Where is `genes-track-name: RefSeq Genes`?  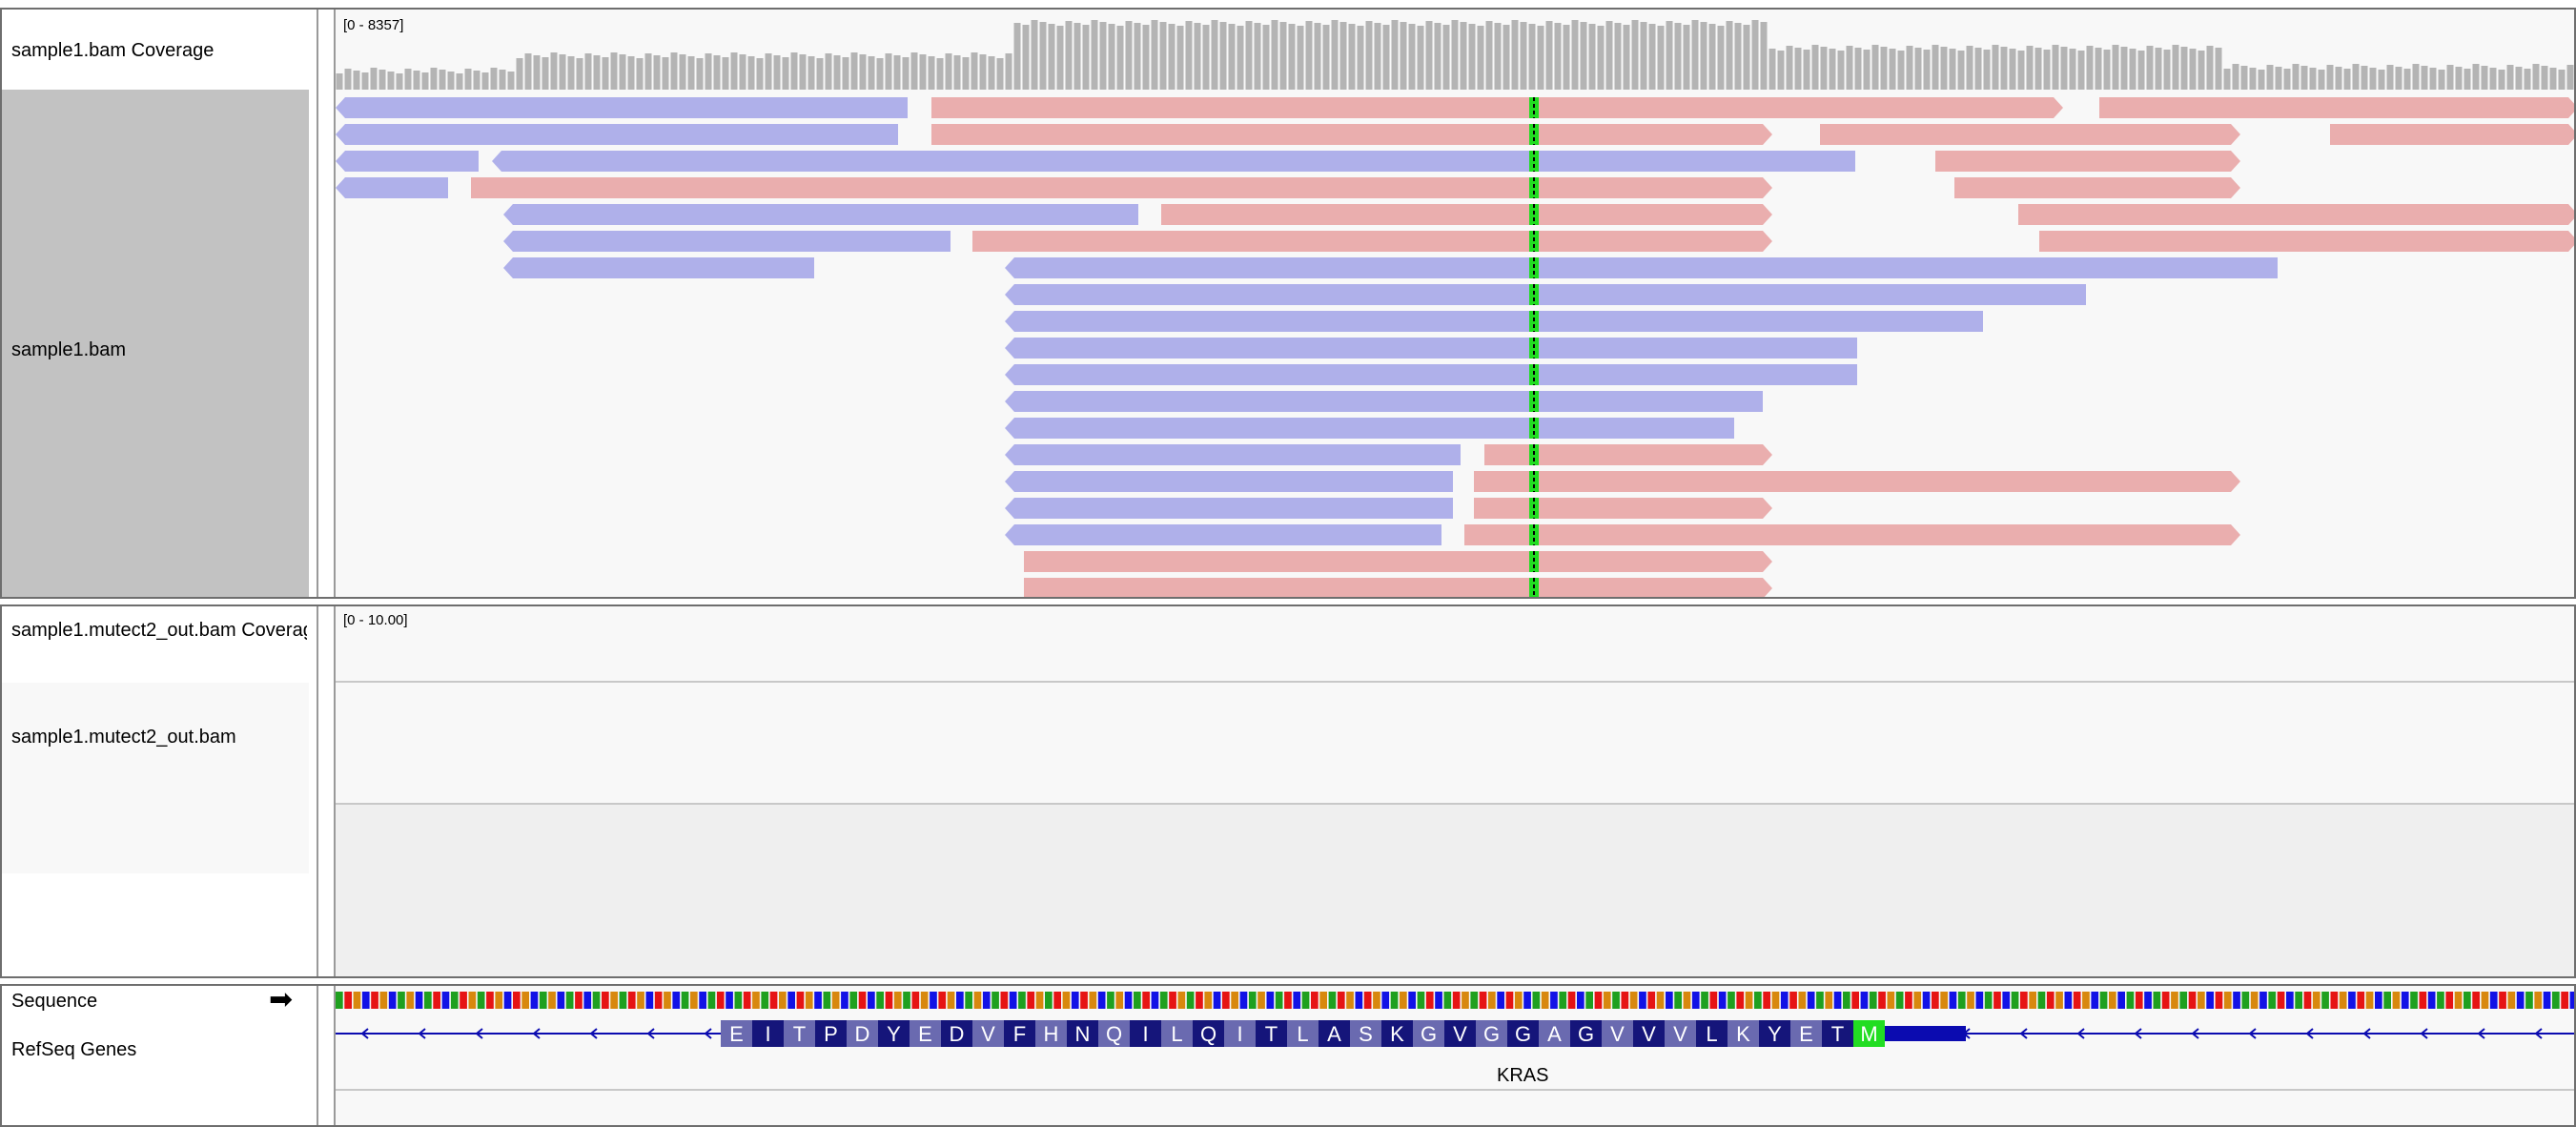 genes-track-name: RefSeq Genes is located at coordinates (74, 1049).